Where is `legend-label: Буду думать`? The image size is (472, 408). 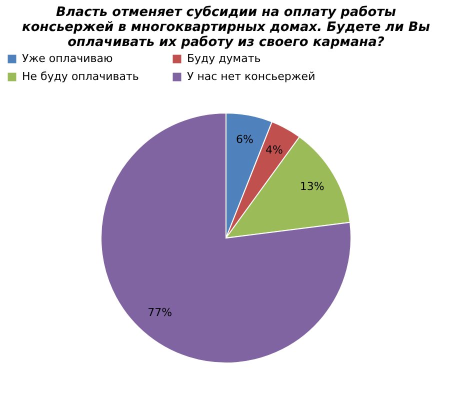
legend-label: Буду думать is located at coordinates (224, 58).